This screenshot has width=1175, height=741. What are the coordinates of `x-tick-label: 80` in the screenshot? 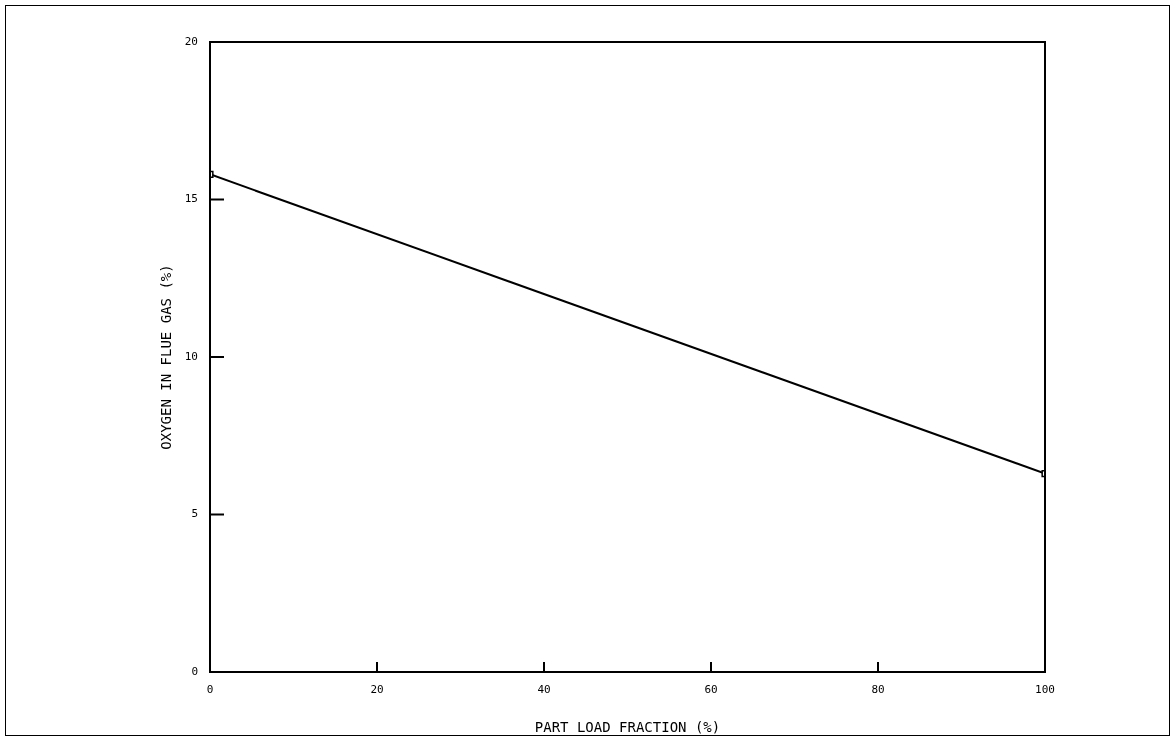 It's located at (878, 690).